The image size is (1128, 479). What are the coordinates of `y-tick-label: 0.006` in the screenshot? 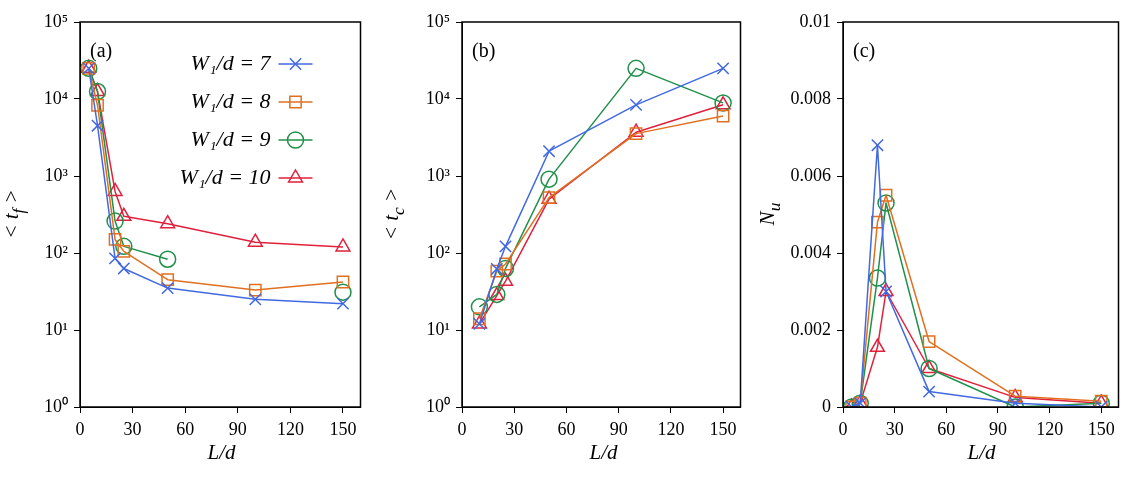 It's located at (810, 174).